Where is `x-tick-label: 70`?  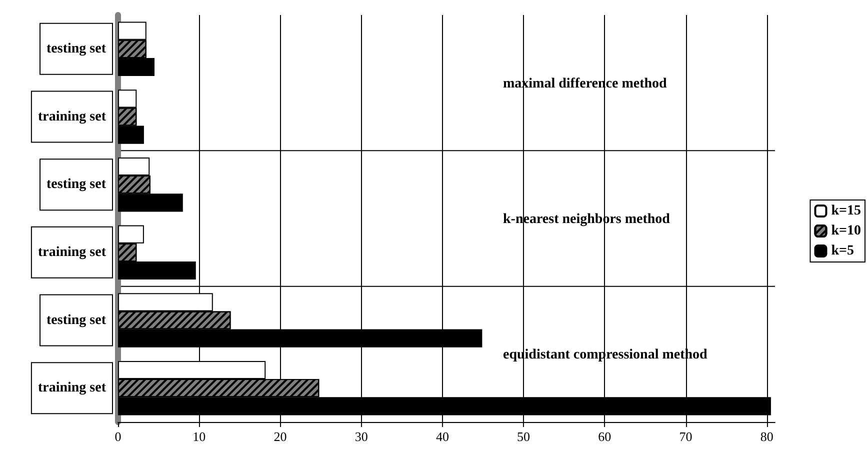 x-tick-label: 70 is located at coordinates (685, 436).